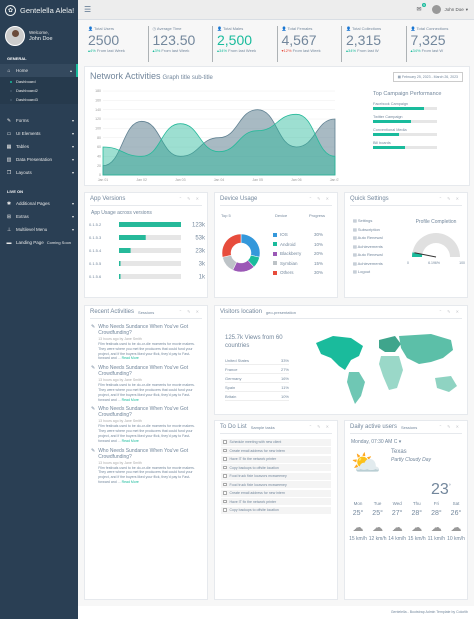 The height and width of the screenshot is (619, 474). I want to click on forecast-day: Mon 25° ☁ 15 km/h, so click(358, 521).